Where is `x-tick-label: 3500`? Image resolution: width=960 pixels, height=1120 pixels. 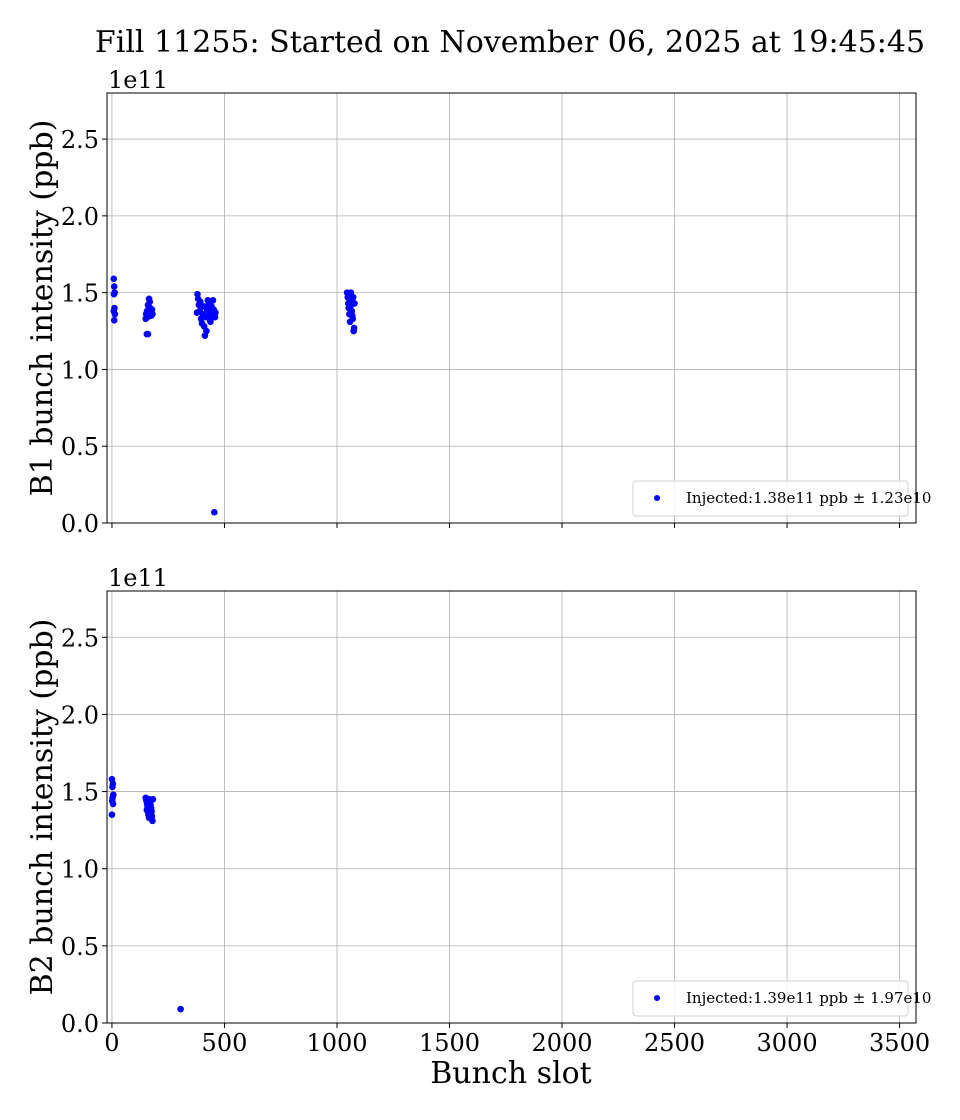 x-tick-label: 3500 is located at coordinates (899, 1043).